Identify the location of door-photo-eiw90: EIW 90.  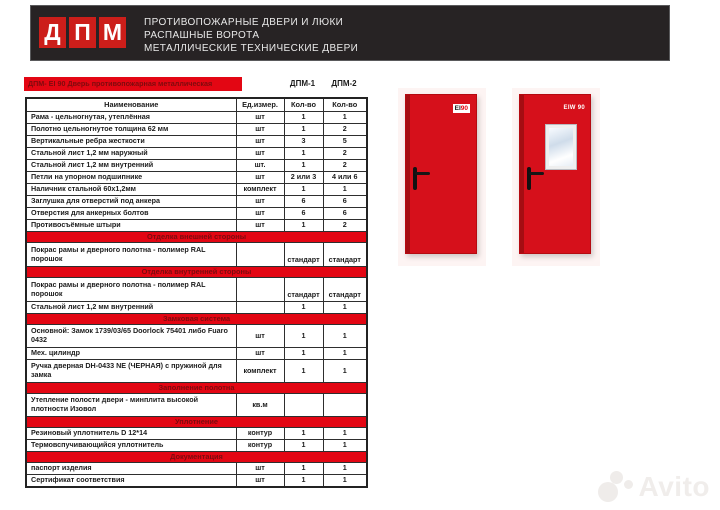
(556, 177).